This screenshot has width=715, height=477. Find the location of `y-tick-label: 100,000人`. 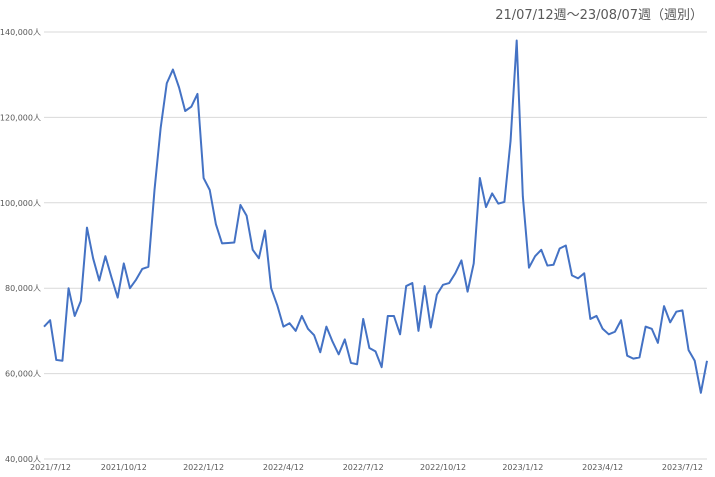

y-tick-label: 100,000人 is located at coordinates (20, 203).